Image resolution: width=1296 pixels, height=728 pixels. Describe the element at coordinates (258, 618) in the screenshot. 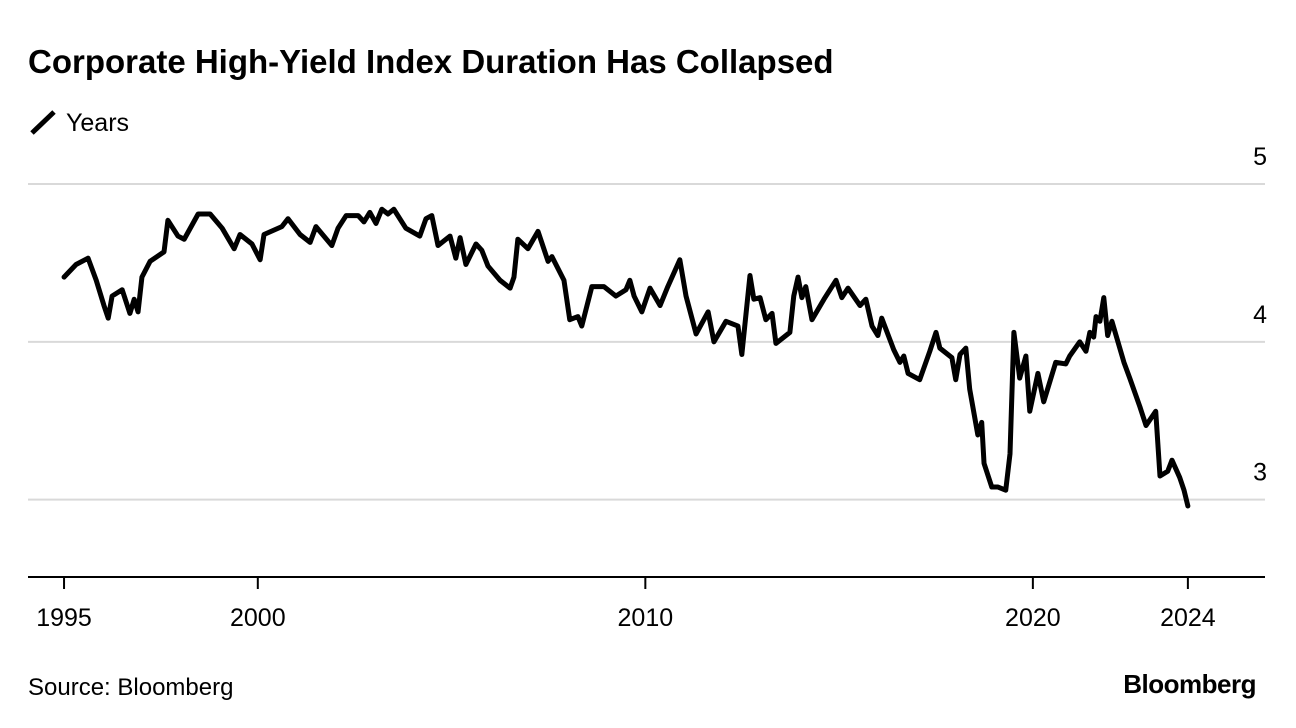

I see `x-tick-label: 2000` at that location.